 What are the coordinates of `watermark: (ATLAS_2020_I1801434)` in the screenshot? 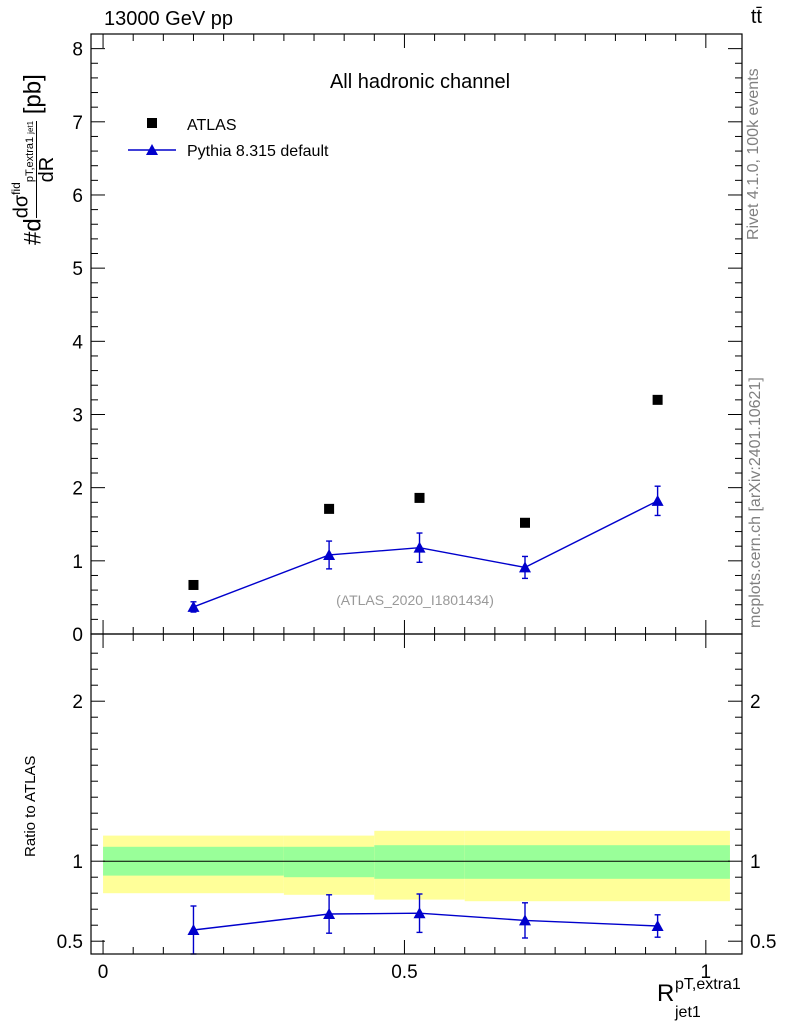 It's located at (415, 600).